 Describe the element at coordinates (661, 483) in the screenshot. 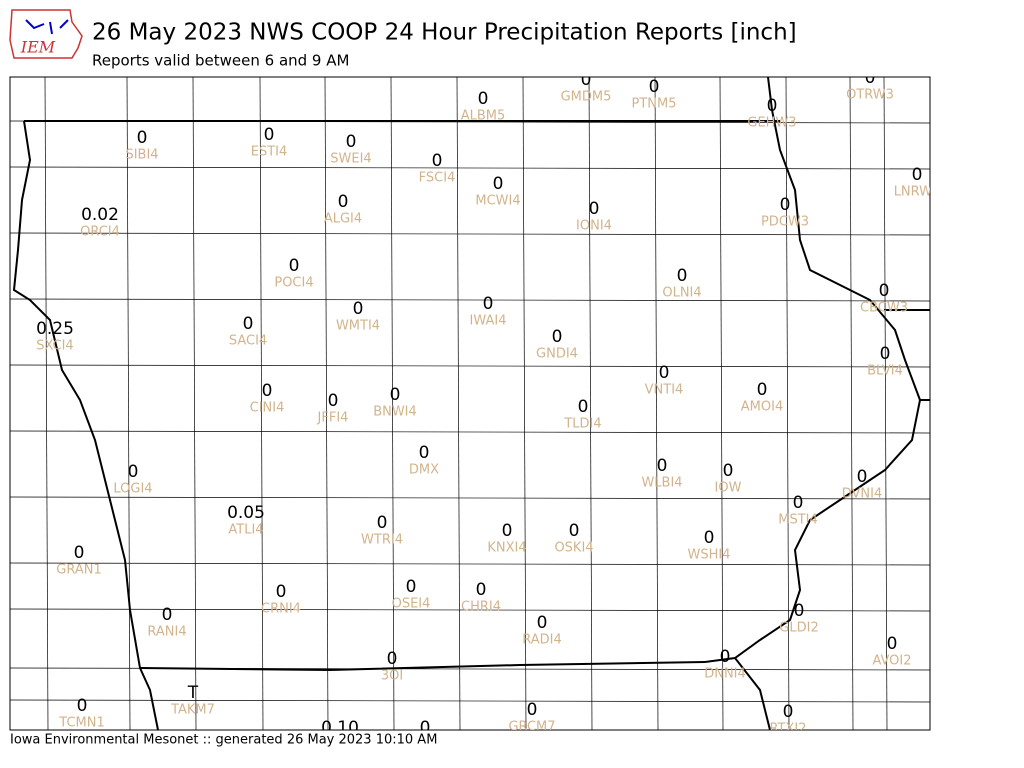

I see `station-id: WLBI4` at that location.